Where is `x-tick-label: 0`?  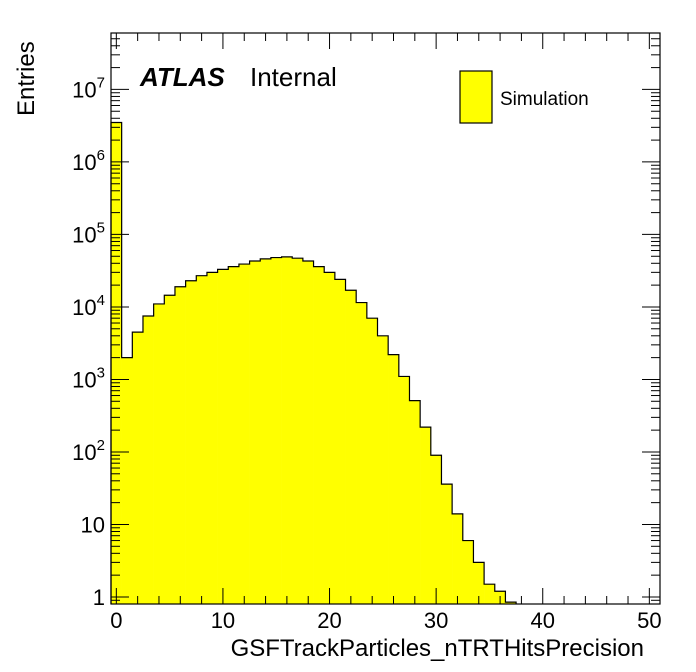 x-tick-label: 0 is located at coordinates (116, 620).